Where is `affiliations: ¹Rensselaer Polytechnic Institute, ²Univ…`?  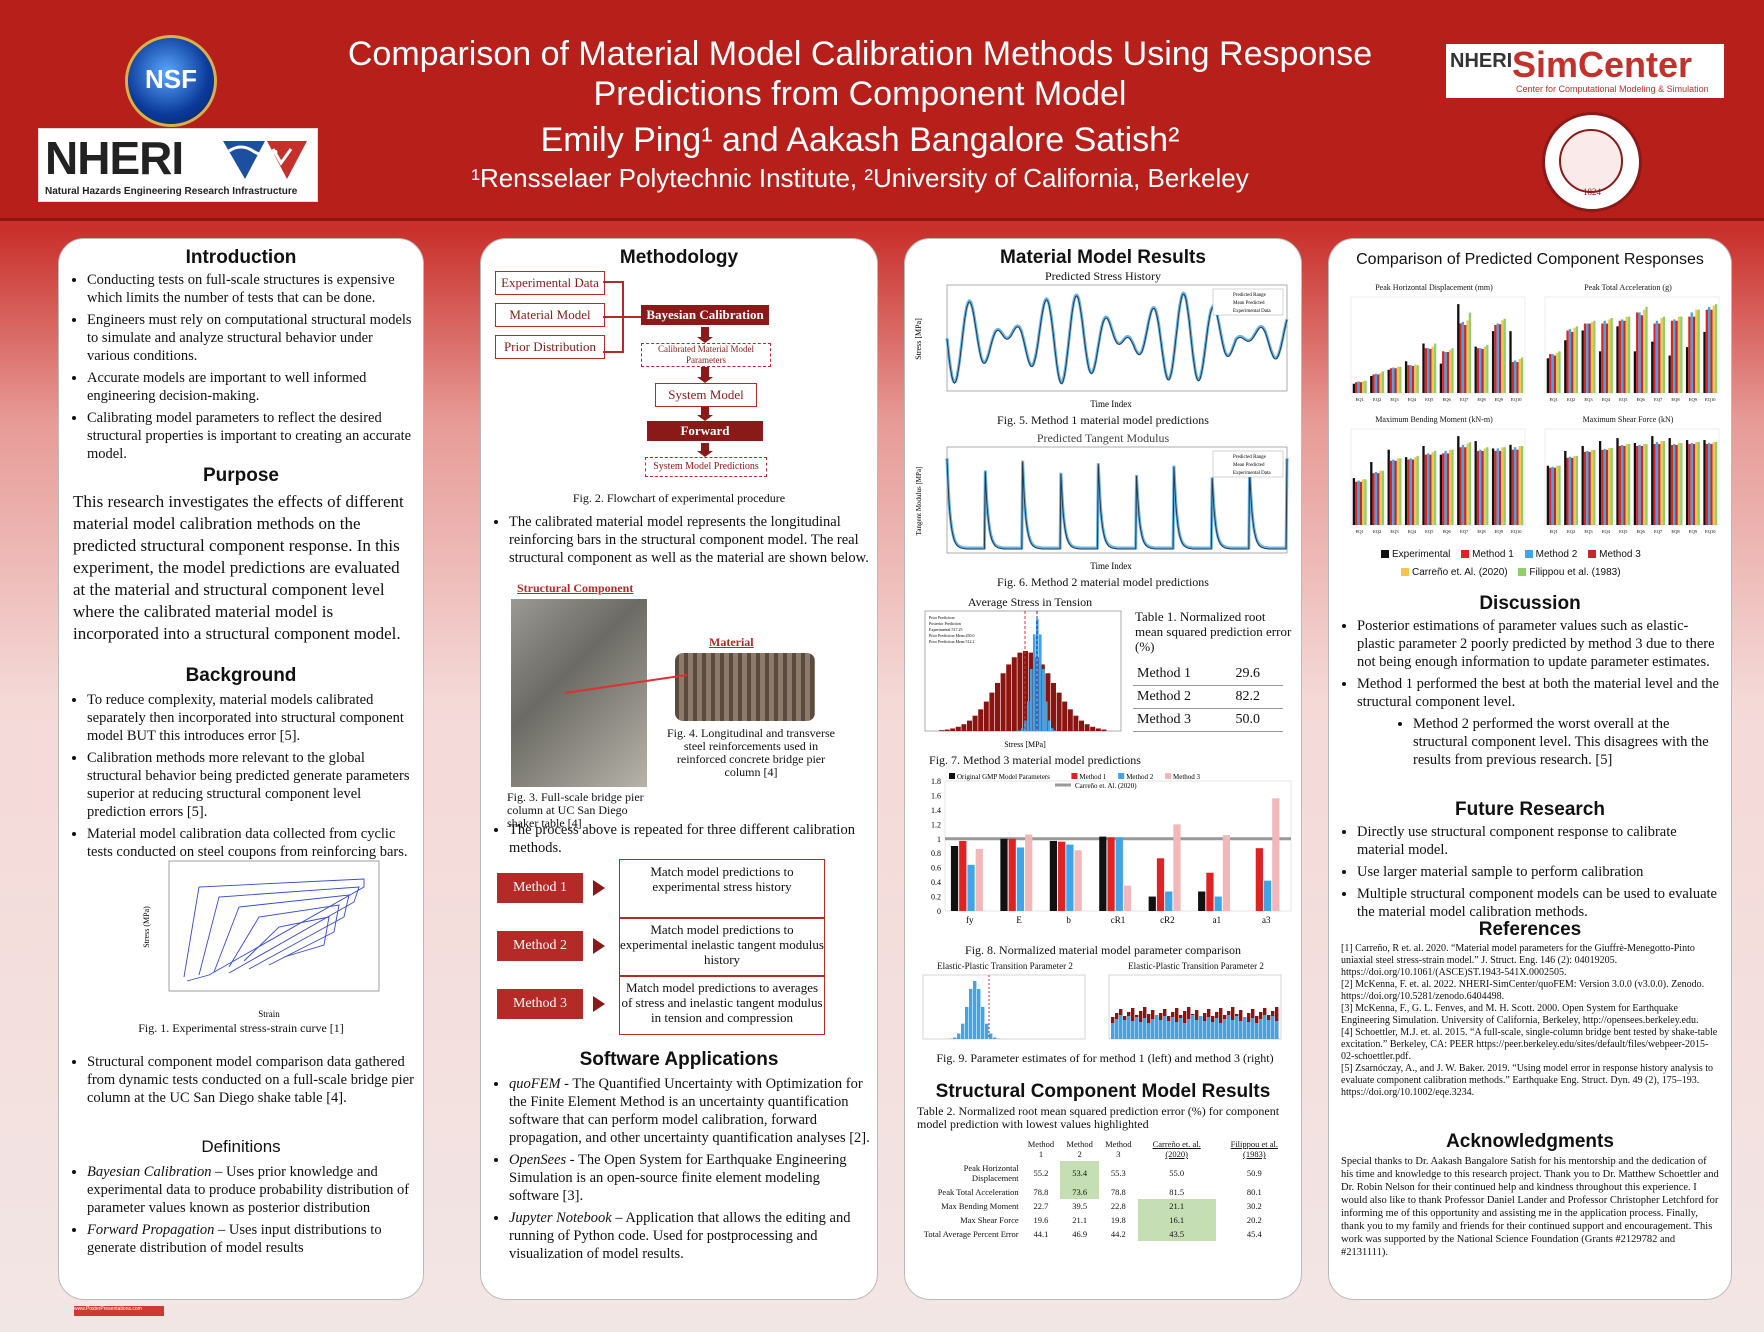 affiliations: ¹Rensselaer Polytechnic Institute, ²Univ… is located at coordinates (860, 178).